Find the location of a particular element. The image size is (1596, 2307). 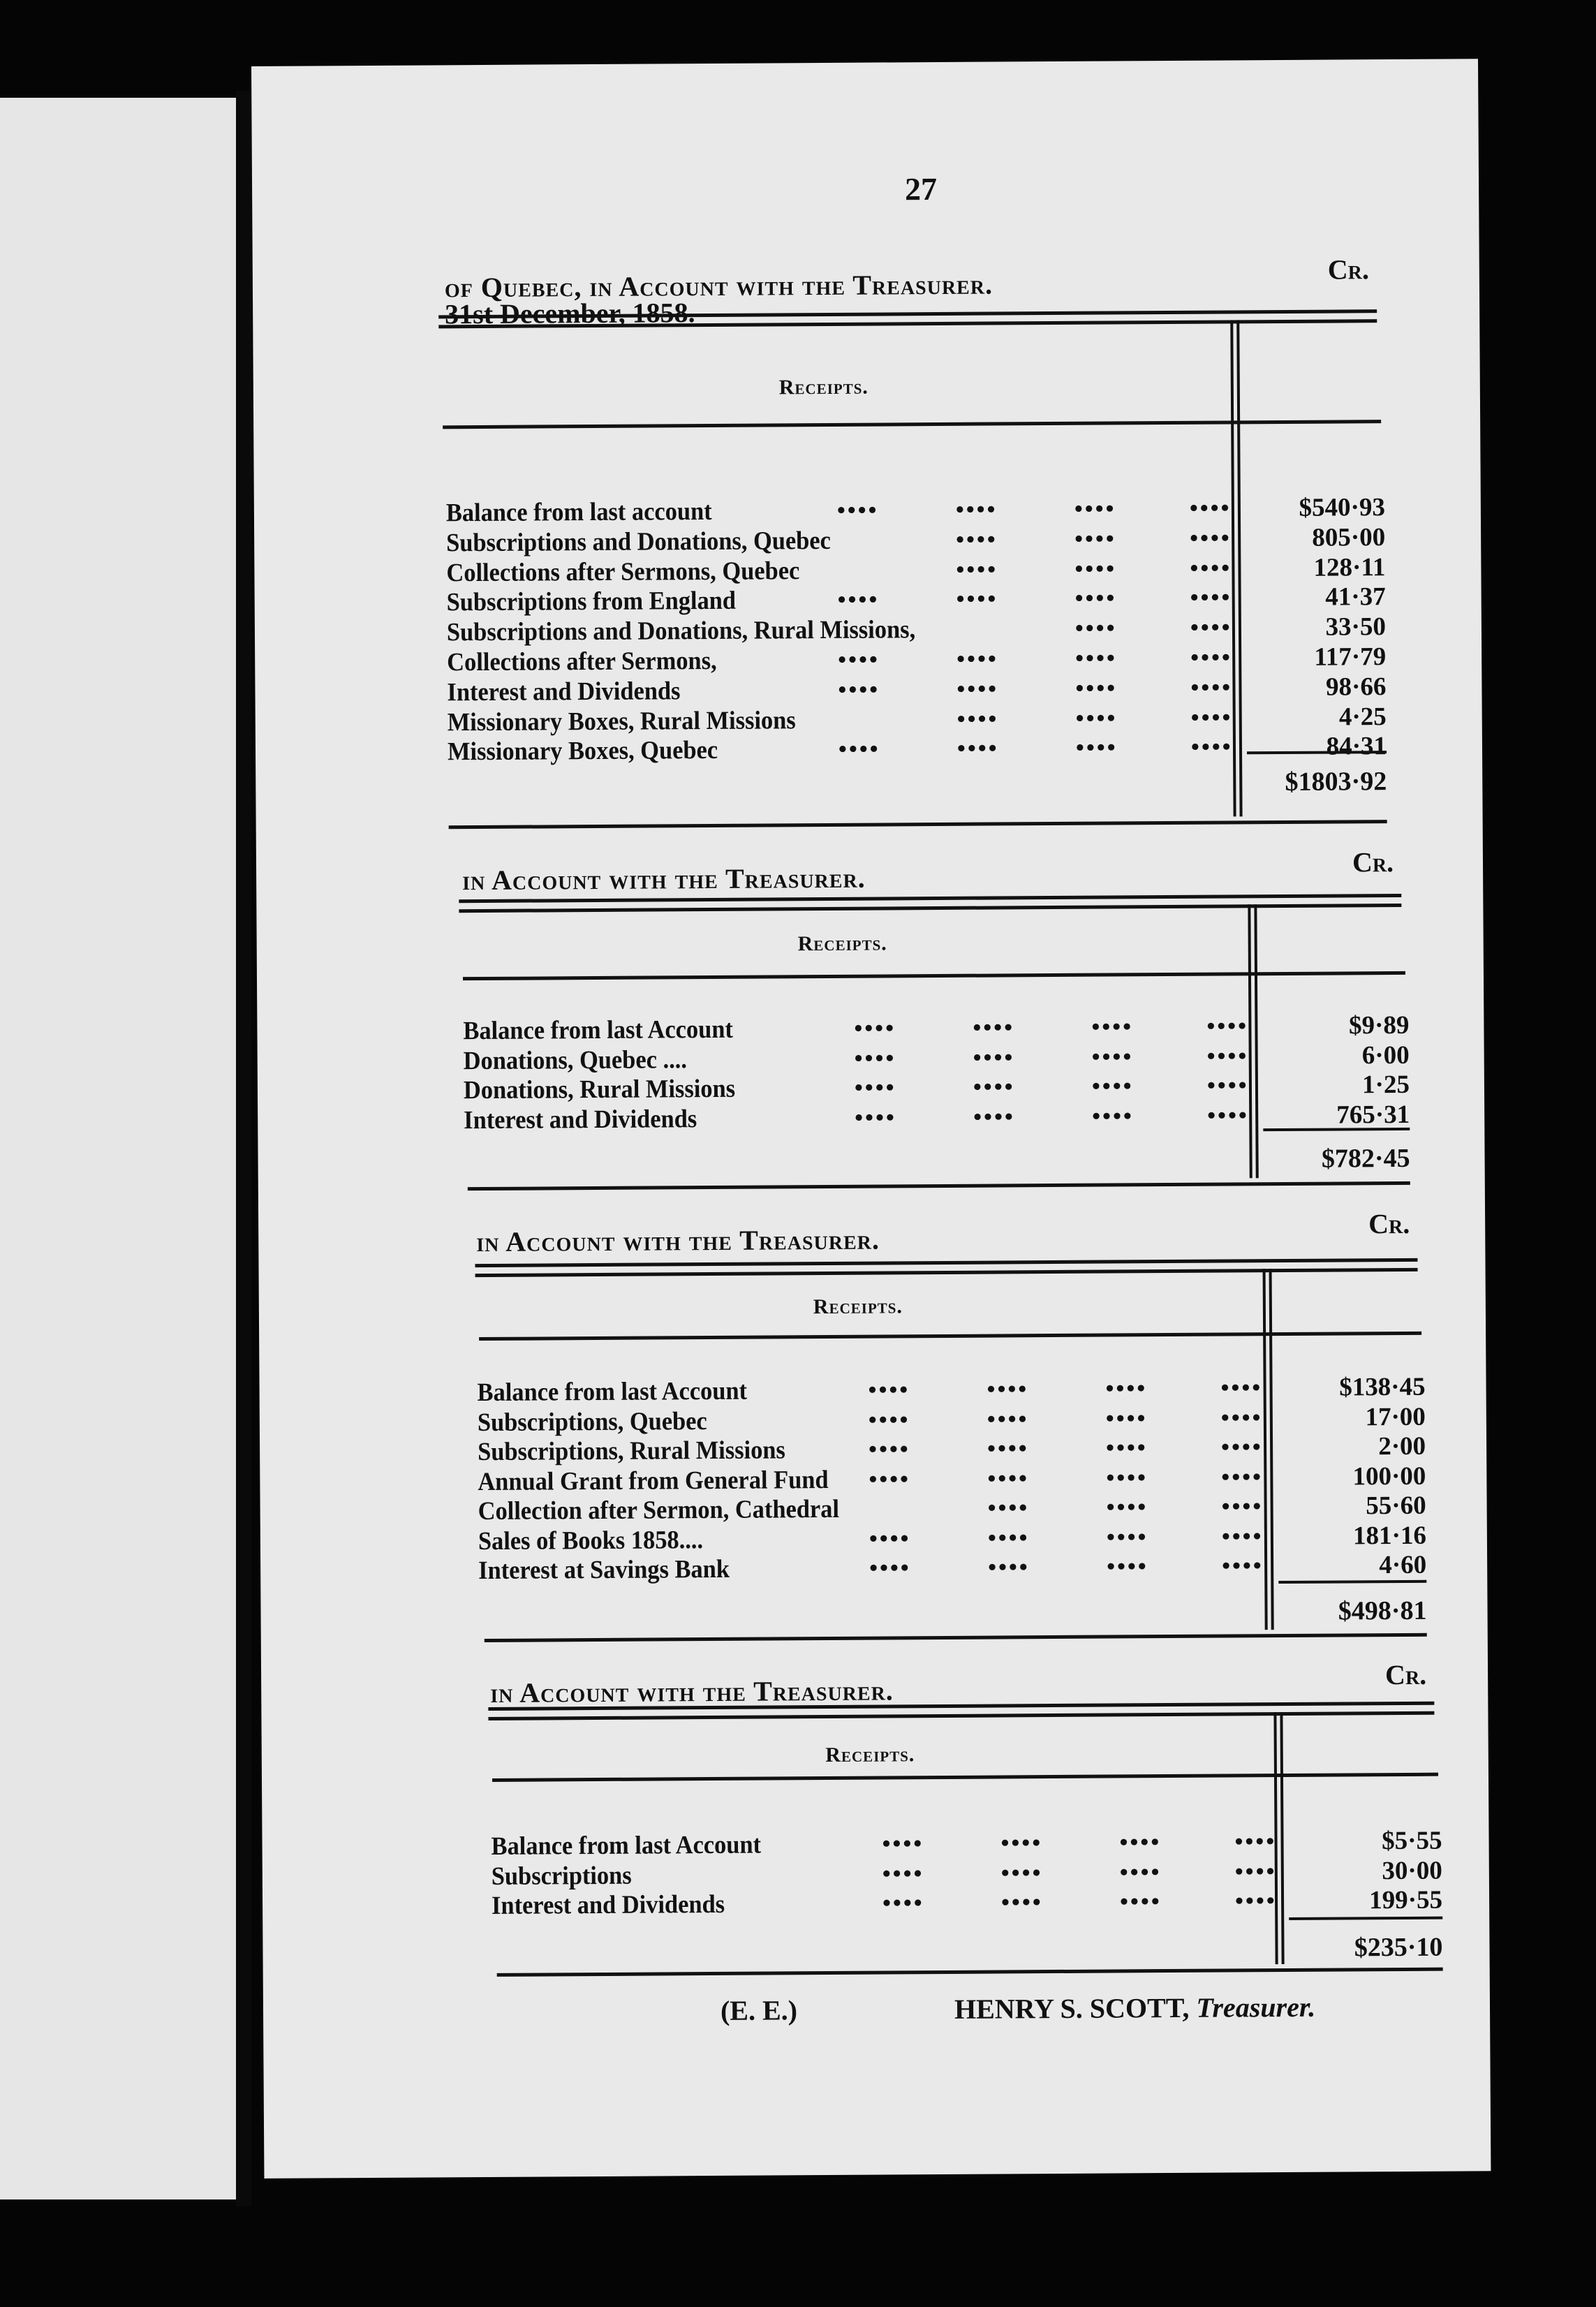

row-label: Collections after Sermons, Quebec is located at coordinates (623, 571).